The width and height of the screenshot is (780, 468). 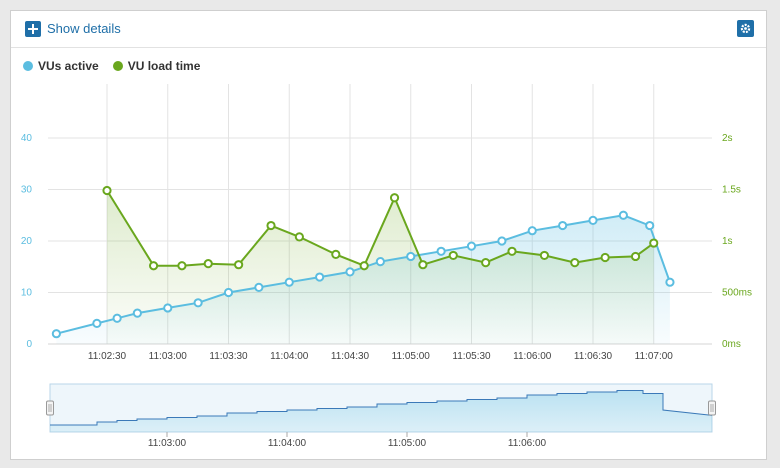 I want to click on navigator-handle-right, so click(x=712, y=408).